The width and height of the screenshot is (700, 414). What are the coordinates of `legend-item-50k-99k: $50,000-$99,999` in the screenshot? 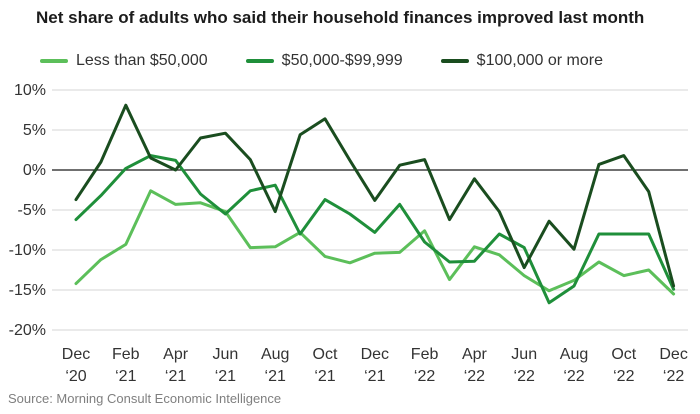 It's located at (324, 61).